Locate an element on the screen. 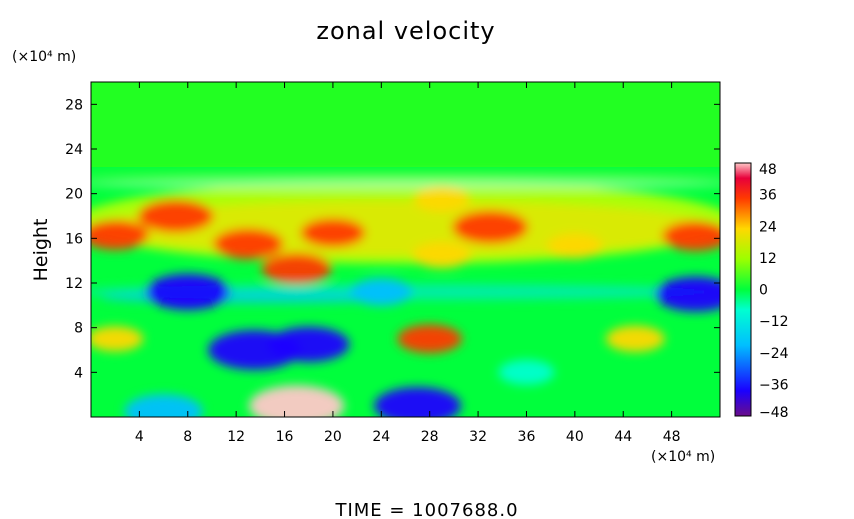 Image resolution: width=854 pixels, height=519 pixels. colorbar-tick-label: 12 is located at coordinates (768, 259).